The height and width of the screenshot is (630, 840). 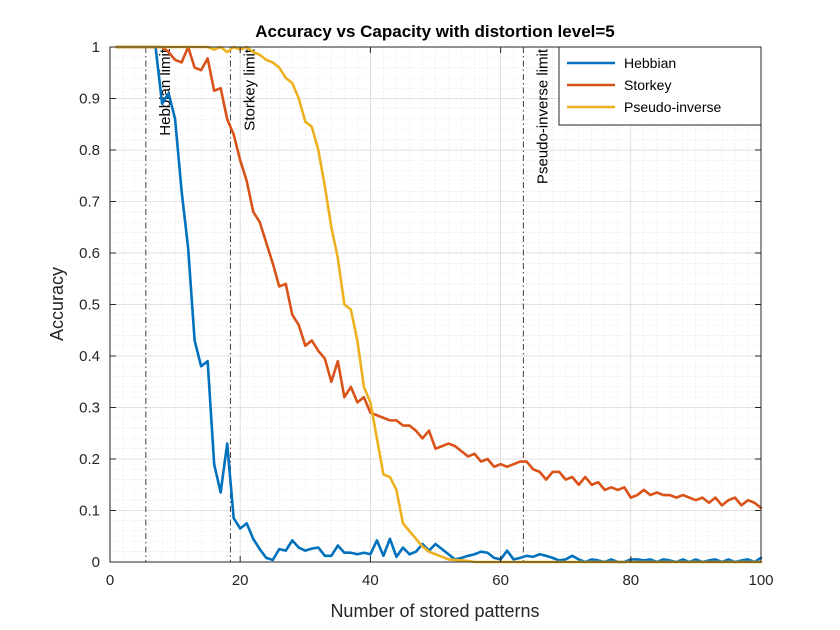 What do you see at coordinates (434, 611) in the screenshot?
I see `x-axis-label: Number of stored patterns` at bounding box center [434, 611].